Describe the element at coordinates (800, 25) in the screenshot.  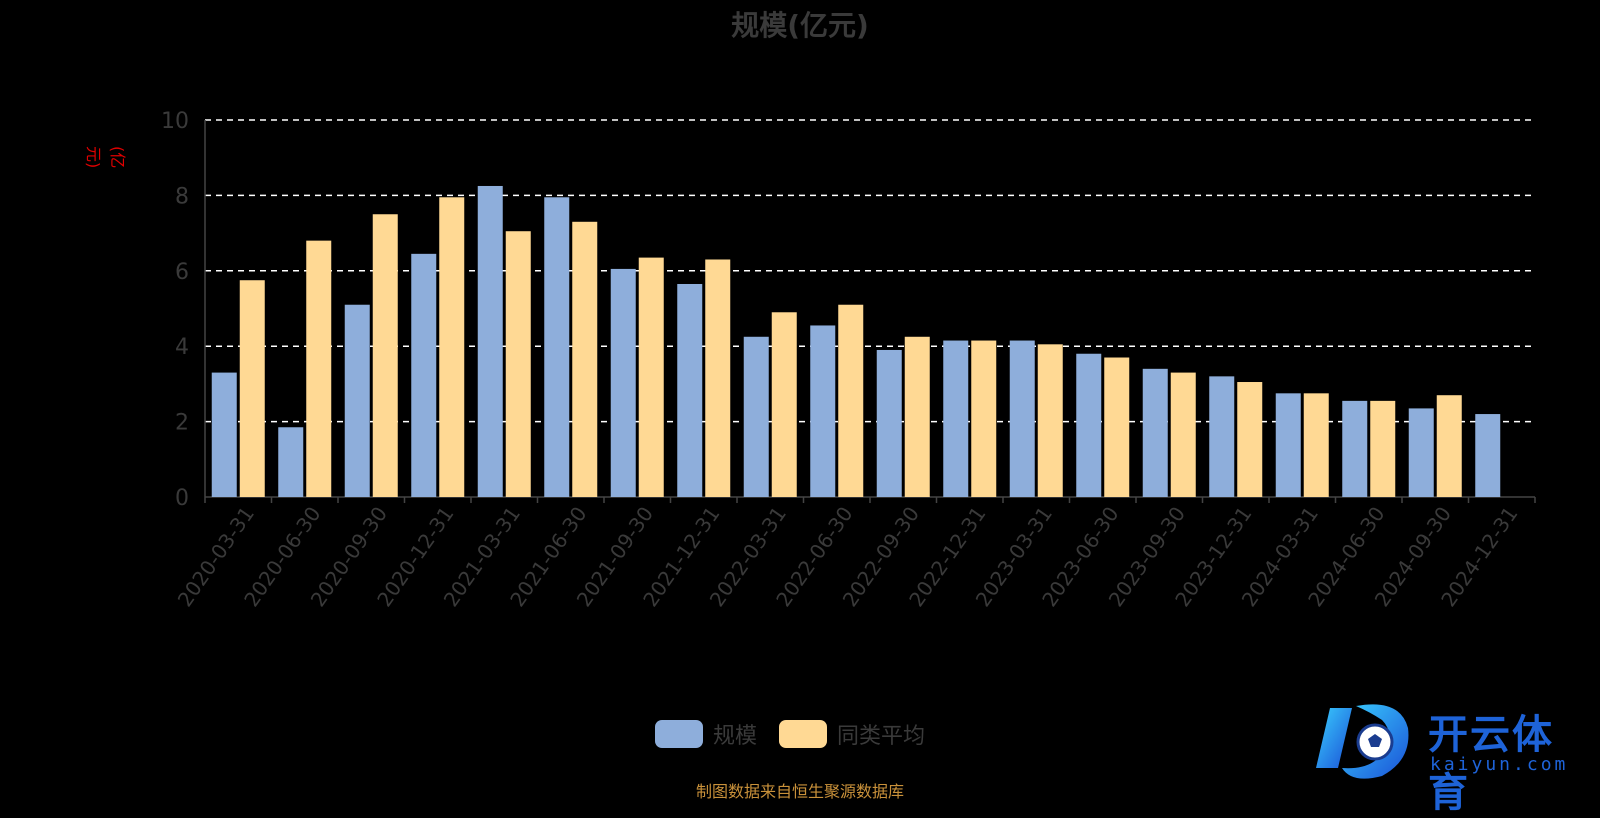
I see `chart-title: 规模(亿元)` at that location.